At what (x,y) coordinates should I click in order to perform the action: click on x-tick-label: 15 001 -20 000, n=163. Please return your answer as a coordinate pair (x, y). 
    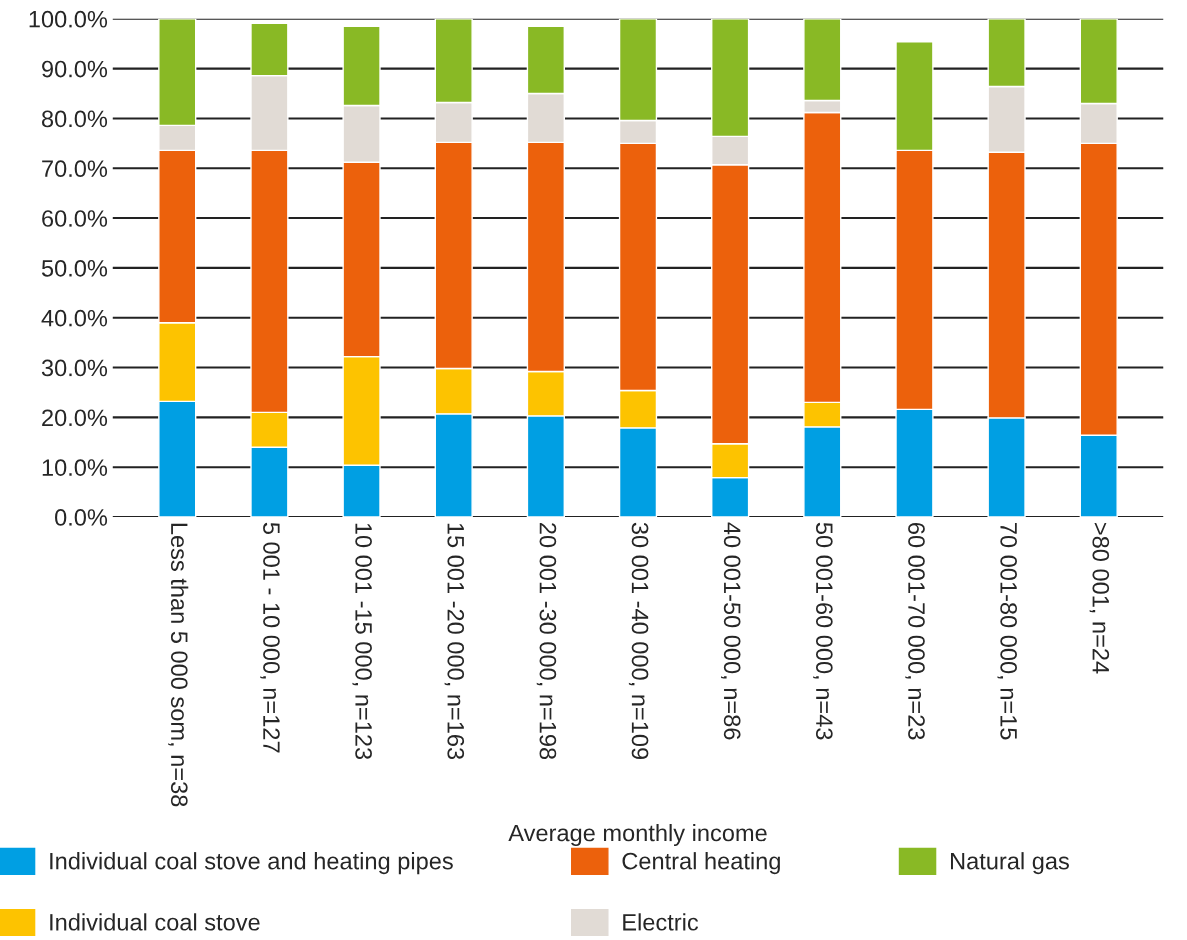
    Looking at the image, I should click on (454, 641).